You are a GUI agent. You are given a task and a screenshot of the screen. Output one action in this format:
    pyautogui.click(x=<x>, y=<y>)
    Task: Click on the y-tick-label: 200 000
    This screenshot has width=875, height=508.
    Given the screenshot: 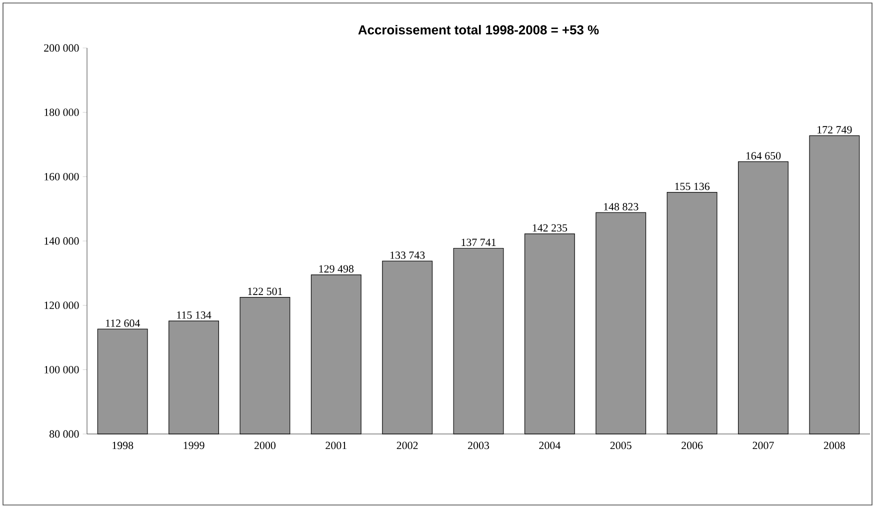 What is the action you would take?
    pyautogui.click(x=61, y=48)
    